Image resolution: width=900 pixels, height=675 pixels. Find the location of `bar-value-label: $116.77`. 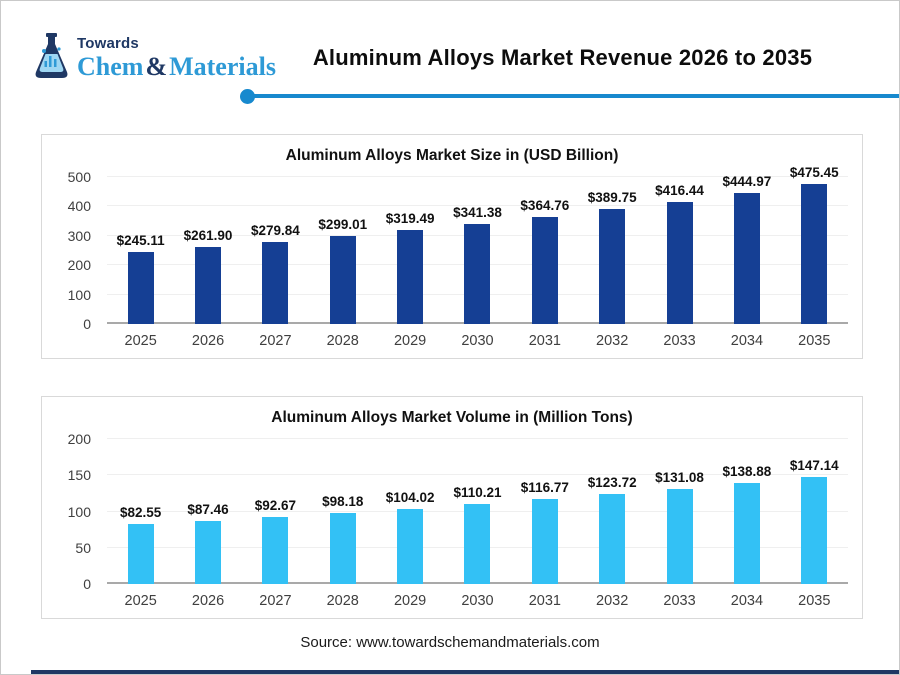

bar-value-label: $116.77 is located at coordinates (544, 488).